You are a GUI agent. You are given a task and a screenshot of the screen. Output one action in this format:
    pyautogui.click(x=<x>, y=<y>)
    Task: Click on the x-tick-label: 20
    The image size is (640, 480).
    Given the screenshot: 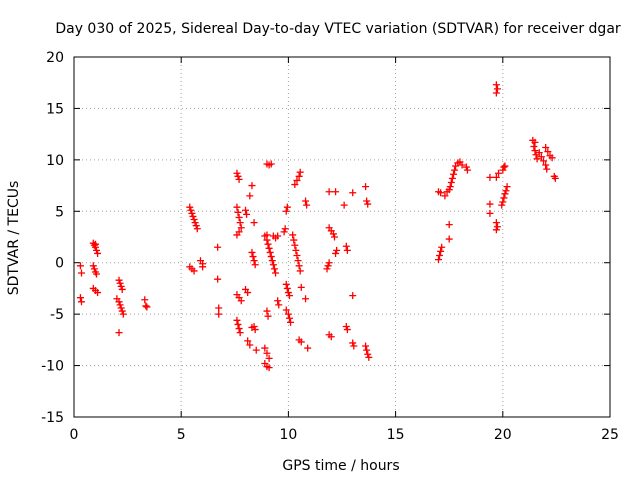 What is the action you would take?
    pyautogui.click(x=503, y=435)
    